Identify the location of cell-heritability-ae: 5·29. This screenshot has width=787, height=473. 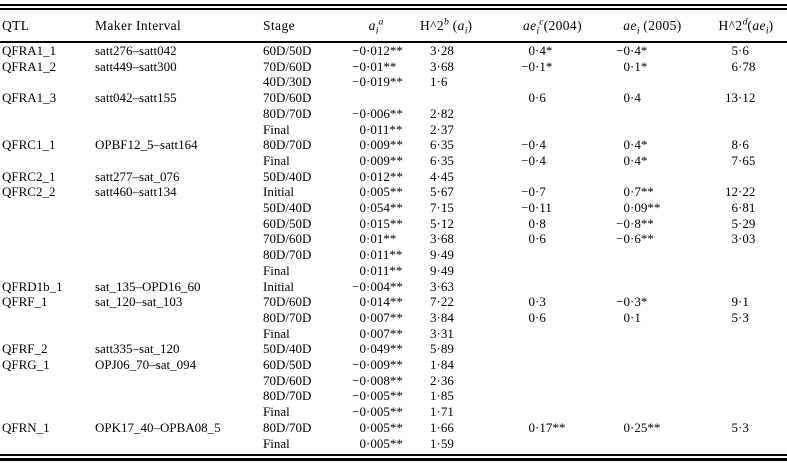
(743, 223).